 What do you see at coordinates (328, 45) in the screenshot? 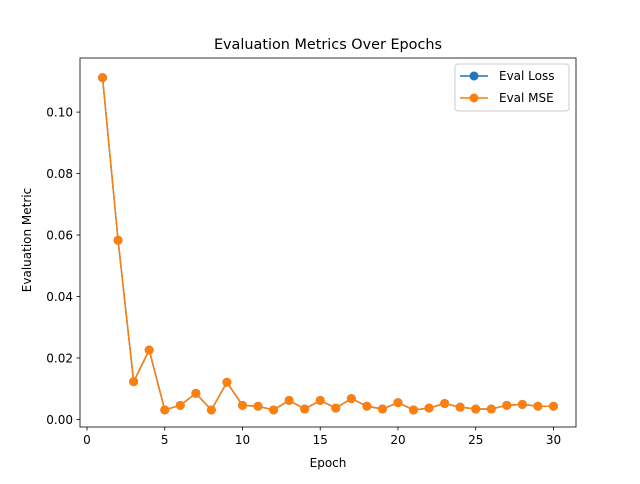
I see `chart-title: Evaluation Metrics Over Epochs` at bounding box center [328, 45].